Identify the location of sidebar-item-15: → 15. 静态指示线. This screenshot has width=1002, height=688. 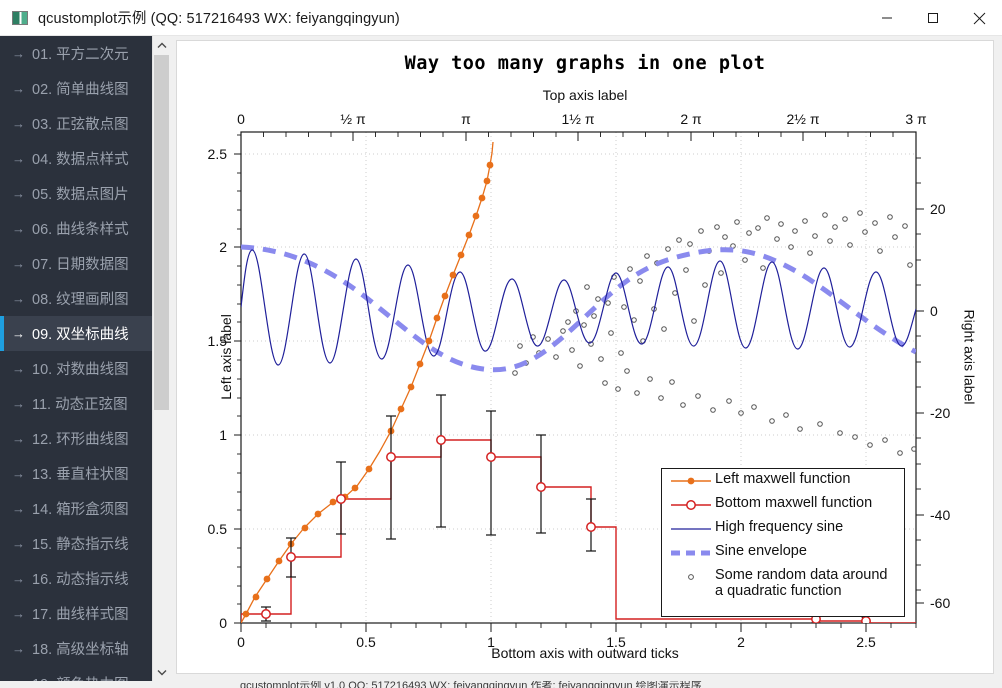
(76, 543).